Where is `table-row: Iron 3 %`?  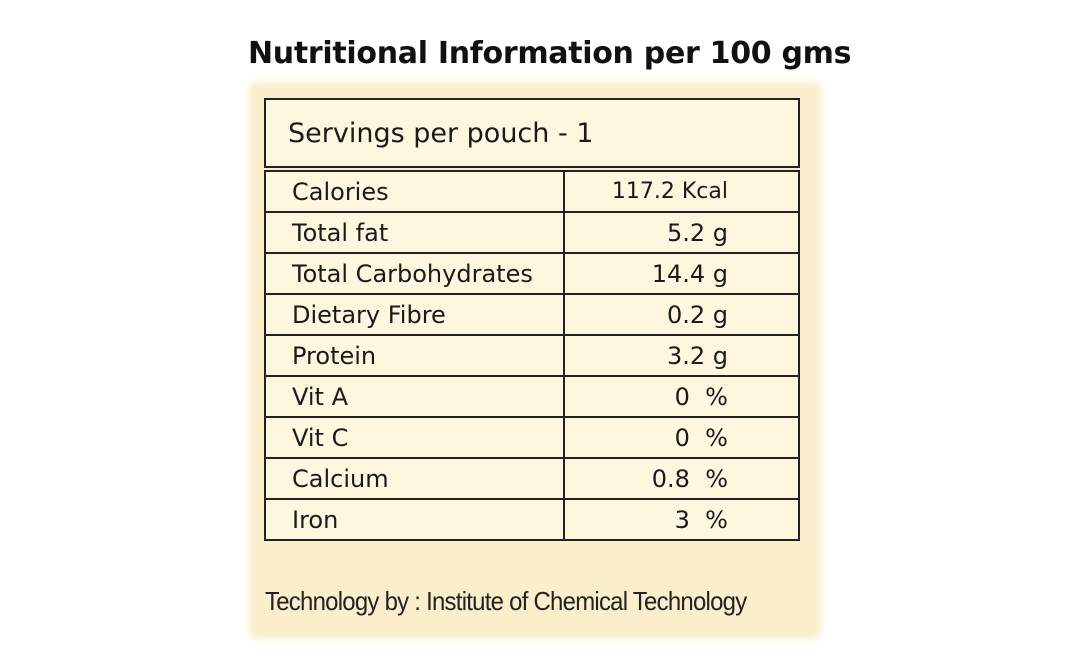 table-row: Iron 3 % is located at coordinates (532, 519).